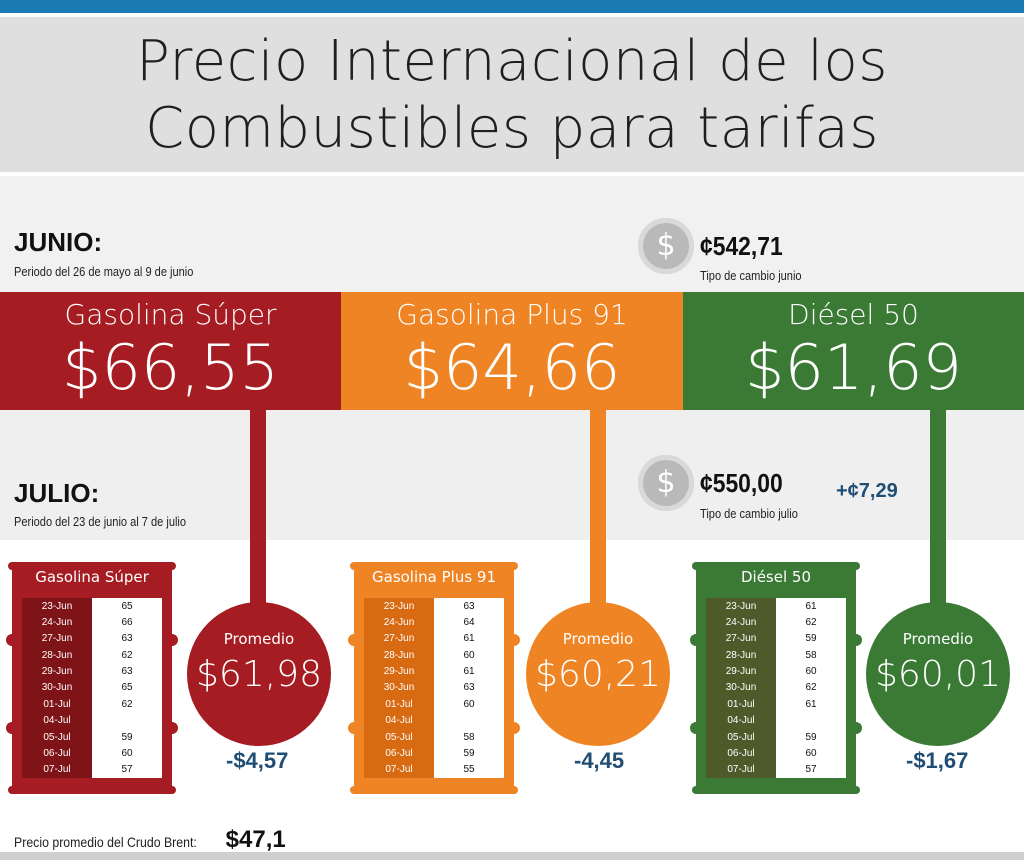  Describe the element at coordinates (811, 655) in the screenshot. I see `value-cell: 58` at that location.